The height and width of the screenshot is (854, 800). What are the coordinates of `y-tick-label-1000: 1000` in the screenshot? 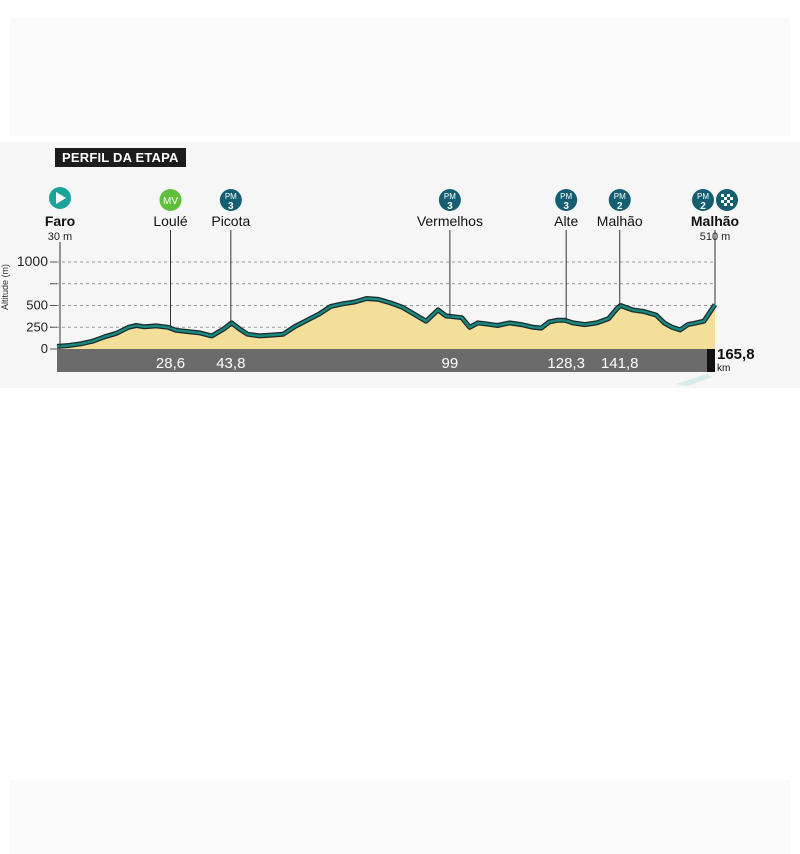 It's located at (32, 261).